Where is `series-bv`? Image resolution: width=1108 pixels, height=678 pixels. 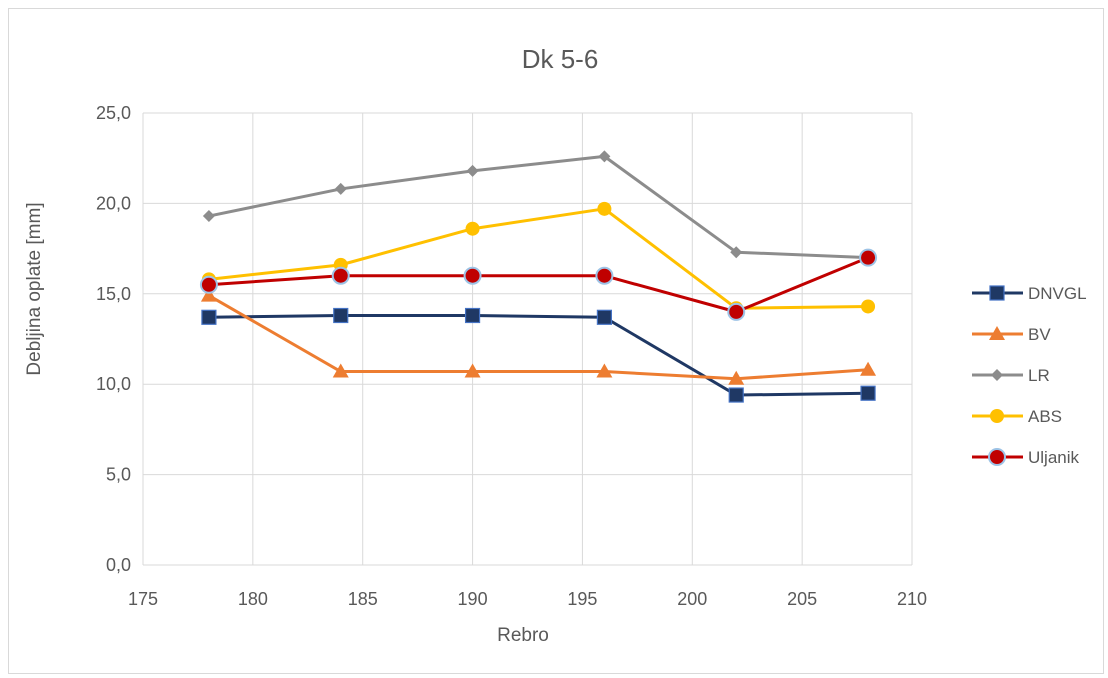 series-bv is located at coordinates (538, 336).